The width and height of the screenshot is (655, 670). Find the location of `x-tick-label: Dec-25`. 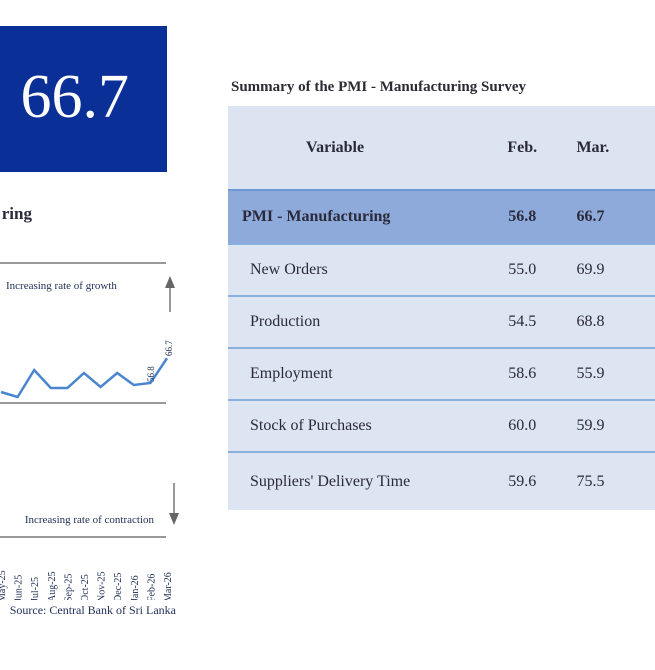

x-tick-label: Dec-25 is located at coordinates (118, 586).